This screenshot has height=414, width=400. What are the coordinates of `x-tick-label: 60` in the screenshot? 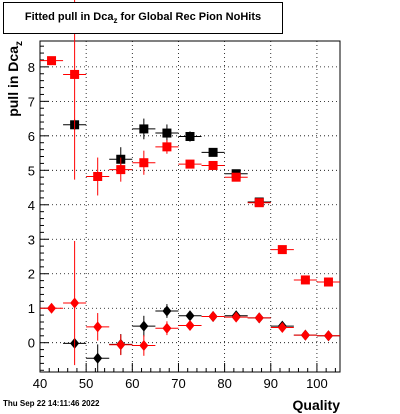 It's located at (132, 383).